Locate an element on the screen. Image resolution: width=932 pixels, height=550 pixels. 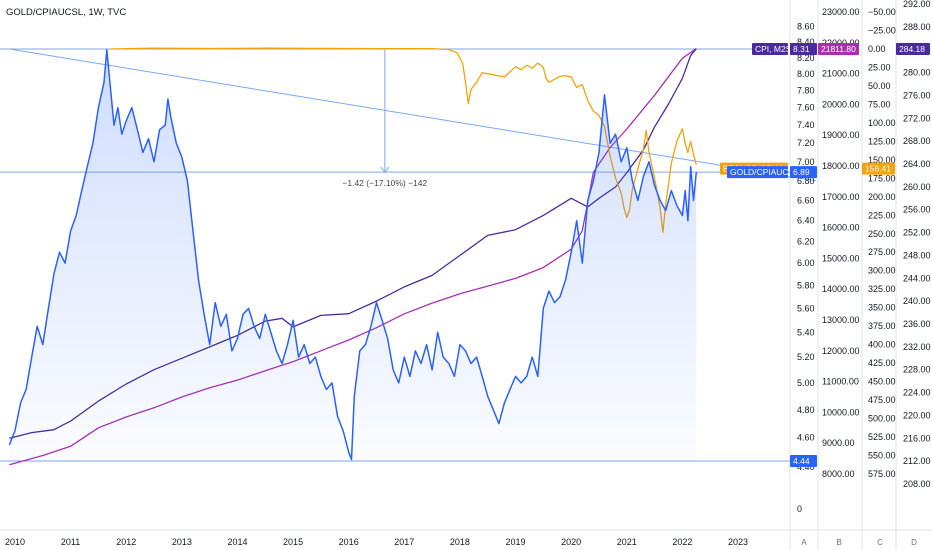
axis-a-tick-label: 5.00 is located at coordinates (806, 383).